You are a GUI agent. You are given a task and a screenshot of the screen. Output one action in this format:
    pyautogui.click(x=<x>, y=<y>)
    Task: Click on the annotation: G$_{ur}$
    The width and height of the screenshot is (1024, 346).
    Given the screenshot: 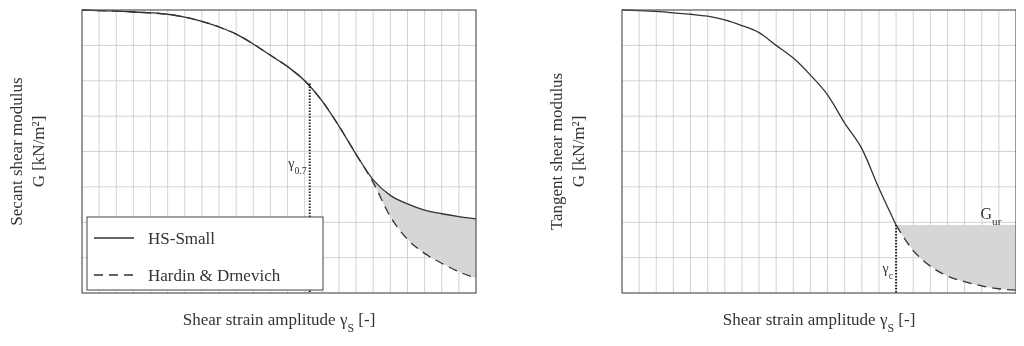 What is the action you would take?
    pyautogui.click(x=991, y=216)
    